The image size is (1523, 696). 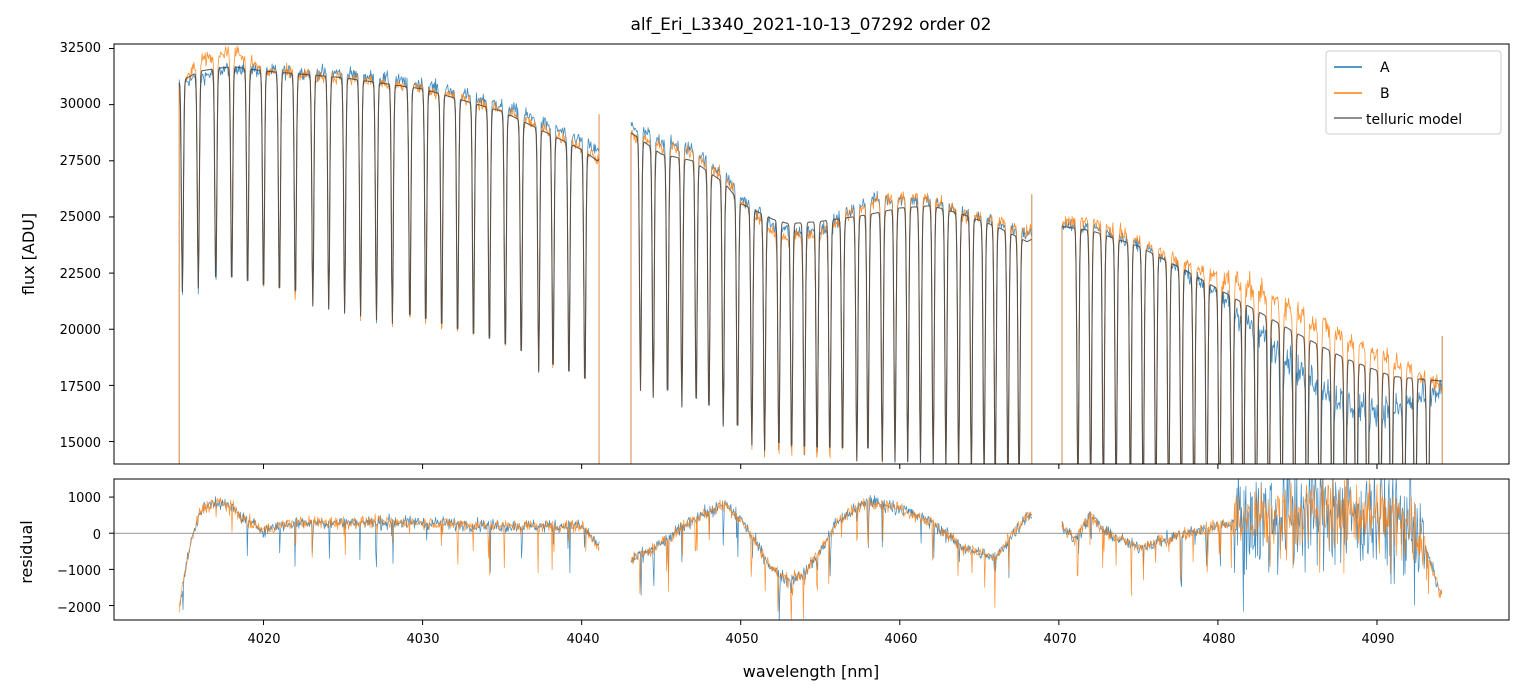 I want to click on wavelength-xtick-label: 4090, so click(x=1377, y=639).